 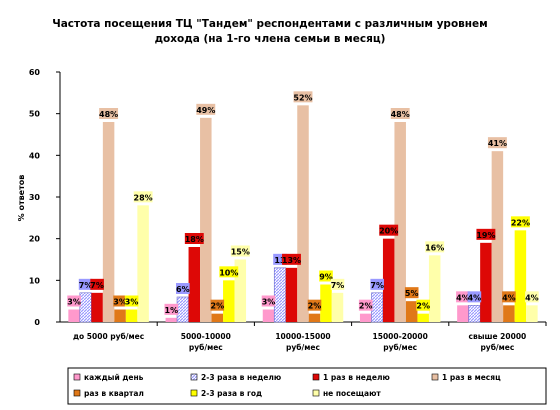 What do you see at coordinates (114, 393) in the screenshot?
I see `legend-label: раз в квартал` at bounding box center [114, 393].